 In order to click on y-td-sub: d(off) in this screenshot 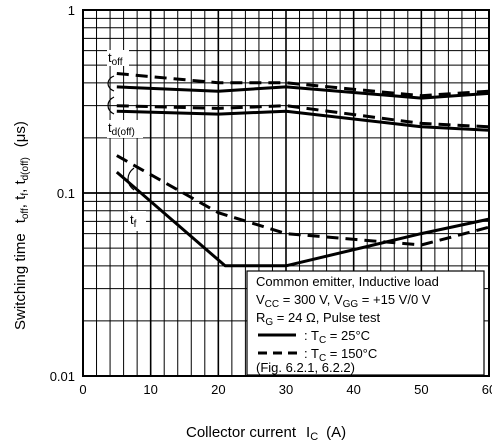, I will do `click(25, 168)`.